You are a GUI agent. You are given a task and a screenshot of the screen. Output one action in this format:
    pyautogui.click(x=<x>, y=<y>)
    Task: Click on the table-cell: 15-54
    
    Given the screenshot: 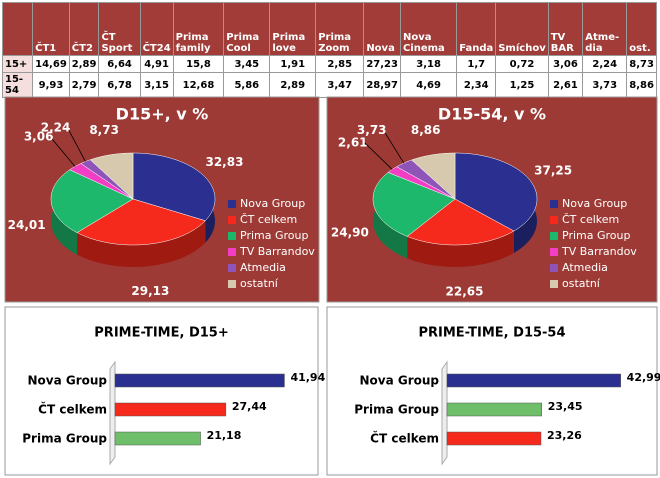 What is the action you would take?
    pyautogui.click(x=17, y=85)
    